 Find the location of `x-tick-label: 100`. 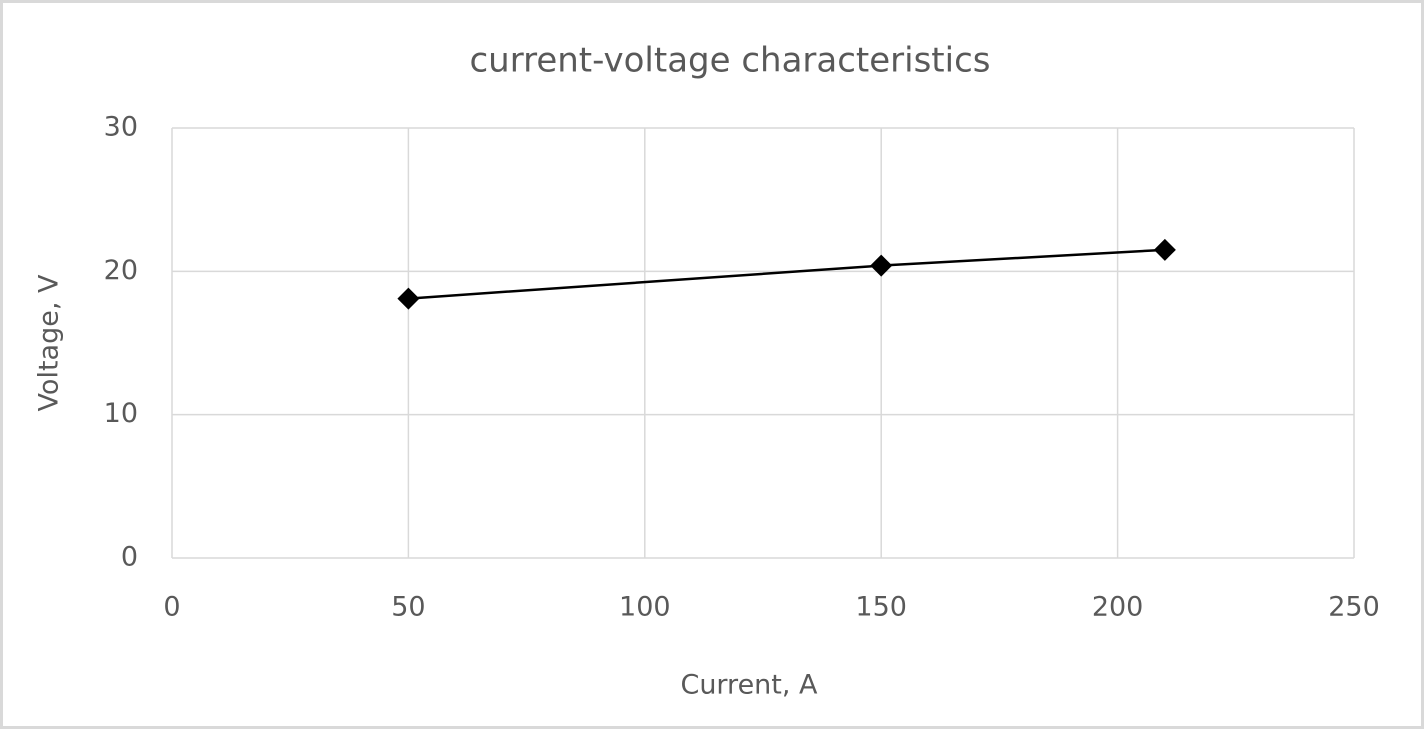

x-tick-label: 100 is located at coordinates (645, 607).